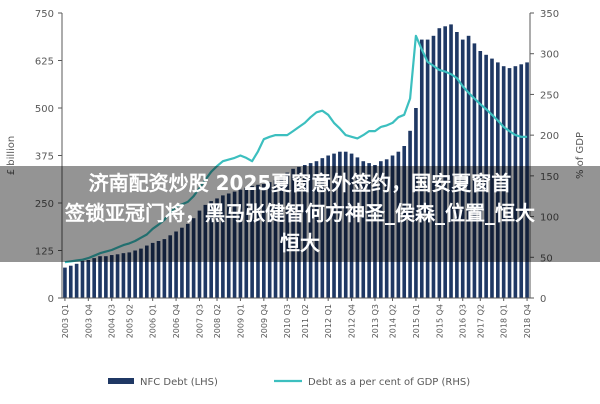 Image resolution: width=600 pixels, height=404 pixels. What do you see at coordinates (88, 321) in the screenshot?
I see `x-tick-label: 2003 Q4` at bounding box center [88, 321].